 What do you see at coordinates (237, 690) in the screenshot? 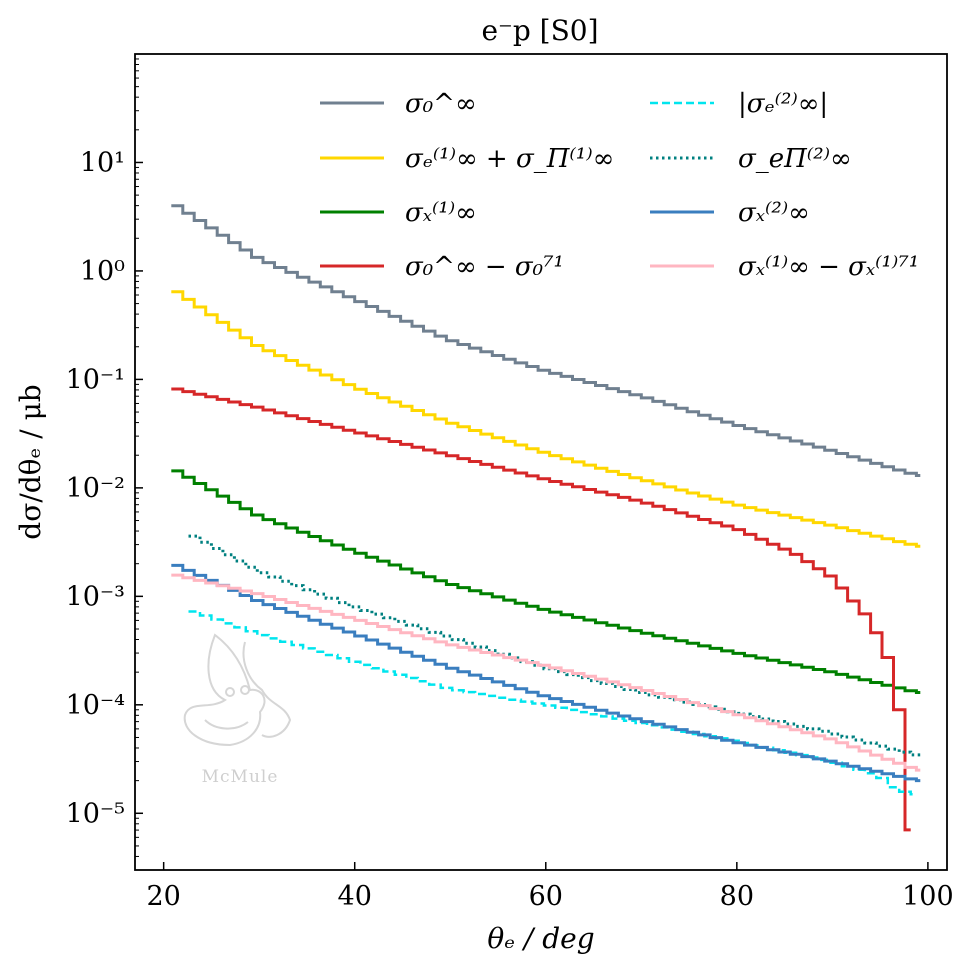
I see `mcmule-logo-icon` at bounding box center [237, 690].